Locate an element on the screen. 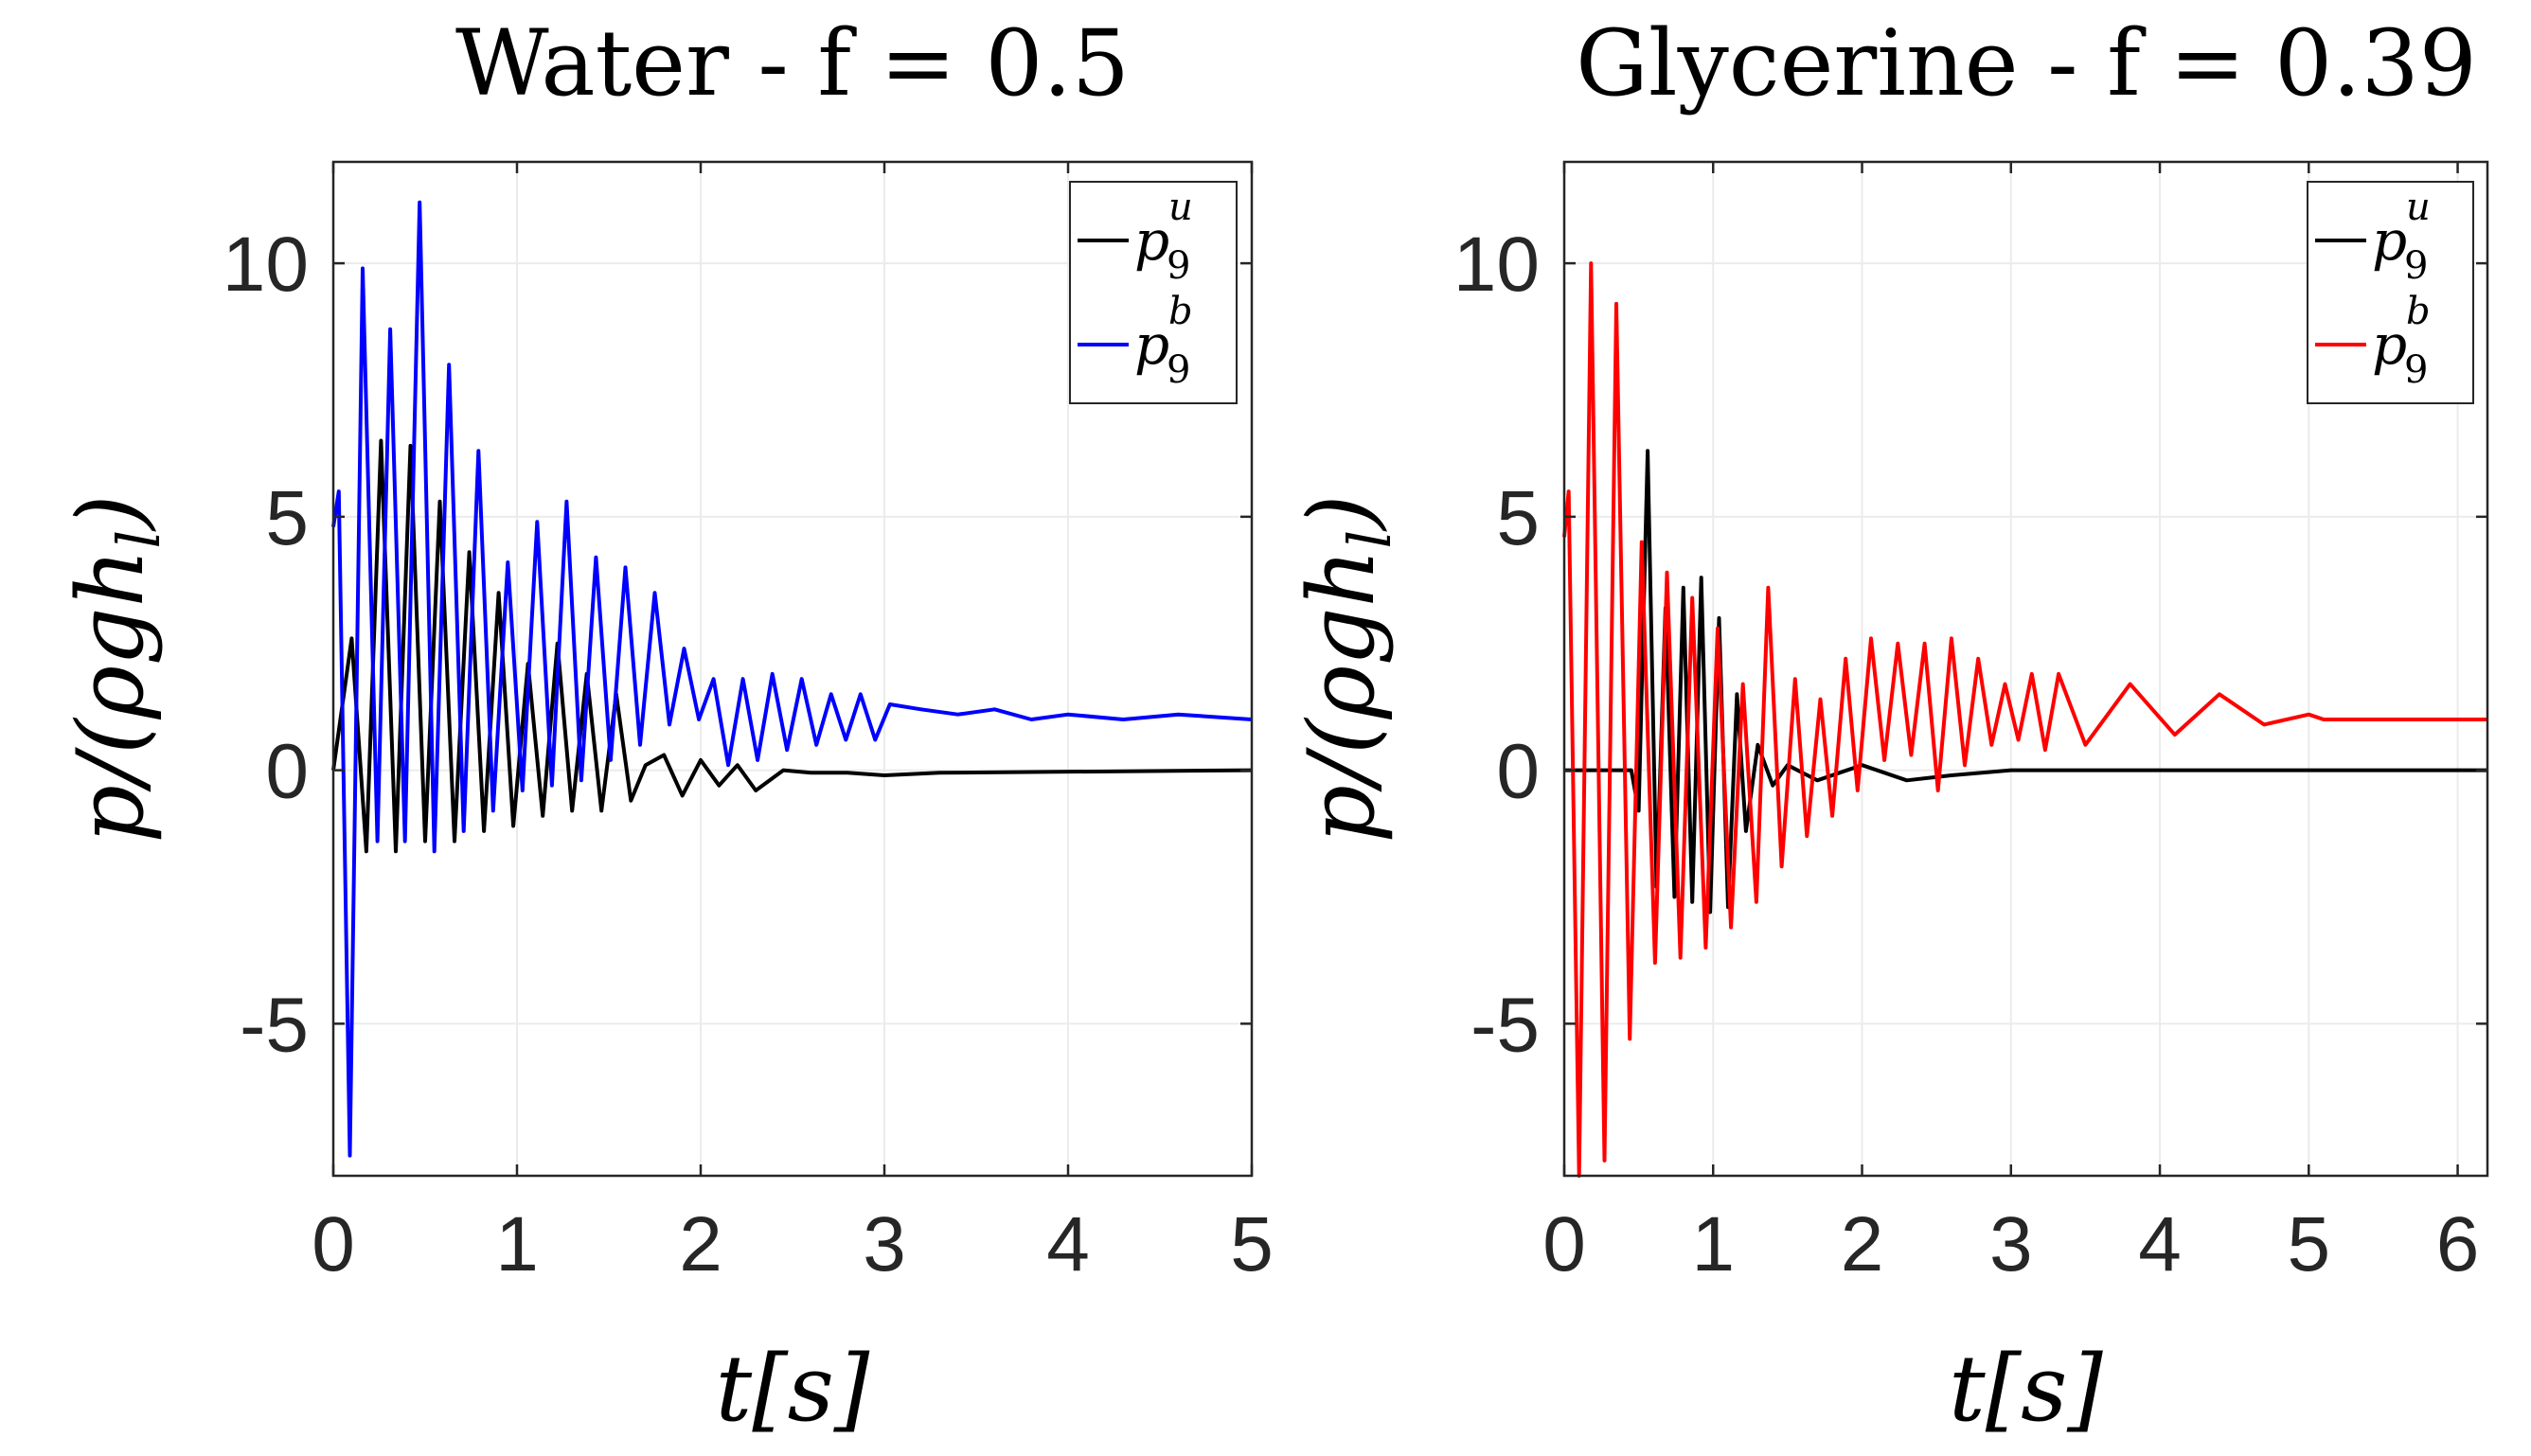  glycerine-legend-label-u: p is located at coordinates (2389, 240).